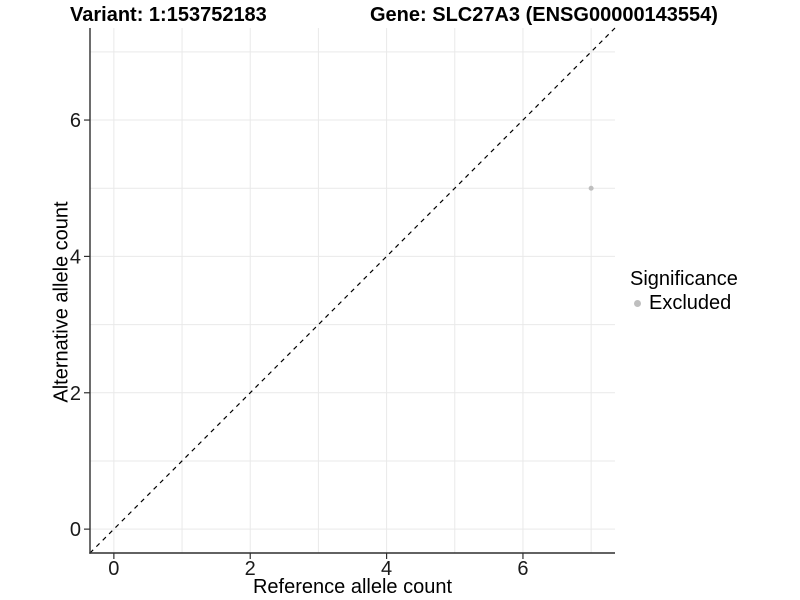  Describe the element at coordinates (168, 15) in the screenshot. I see `variant-title: Variant: 1:153752183` at that location.